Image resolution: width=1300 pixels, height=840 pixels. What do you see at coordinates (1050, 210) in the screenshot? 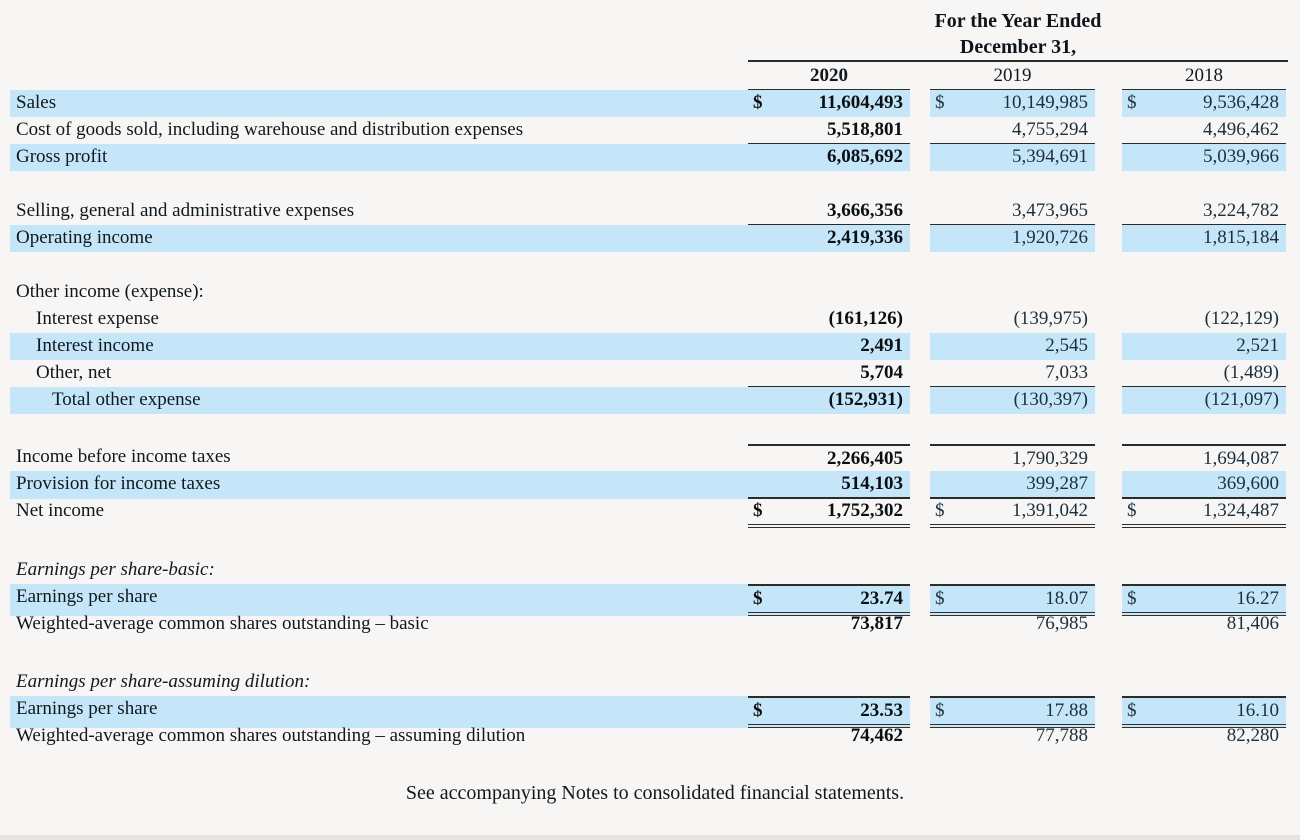
I see `value-text: 3,473,965` at bounding box center [1050, 210].